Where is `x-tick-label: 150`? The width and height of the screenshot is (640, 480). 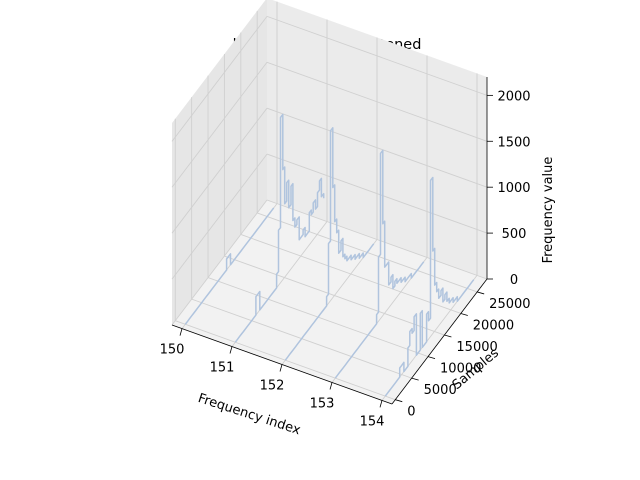
x-tick-label: 150 is located at coordinates (172, 350).